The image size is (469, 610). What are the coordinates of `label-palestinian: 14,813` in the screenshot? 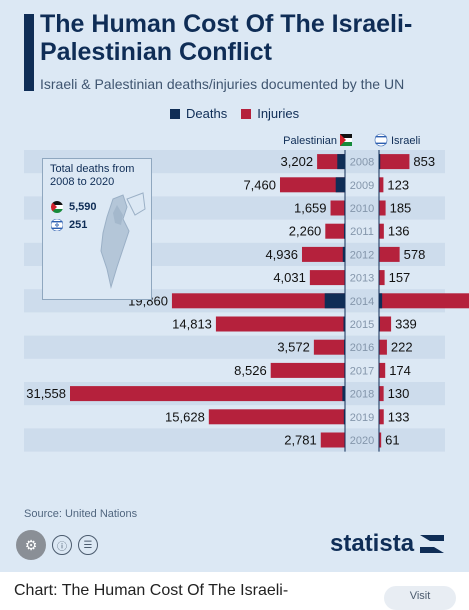 It's located at (192, 324).